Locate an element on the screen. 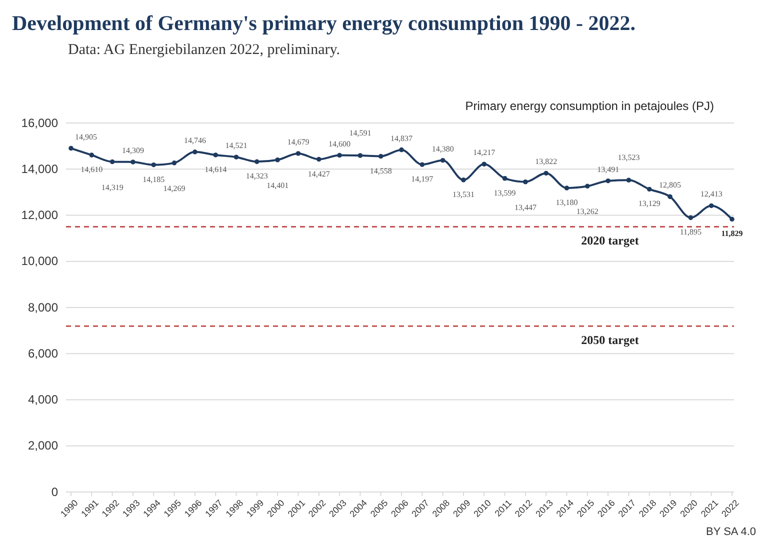 The image size is (768, 543). y-tick-label: 4,000 is located at coordinates (43, 399).